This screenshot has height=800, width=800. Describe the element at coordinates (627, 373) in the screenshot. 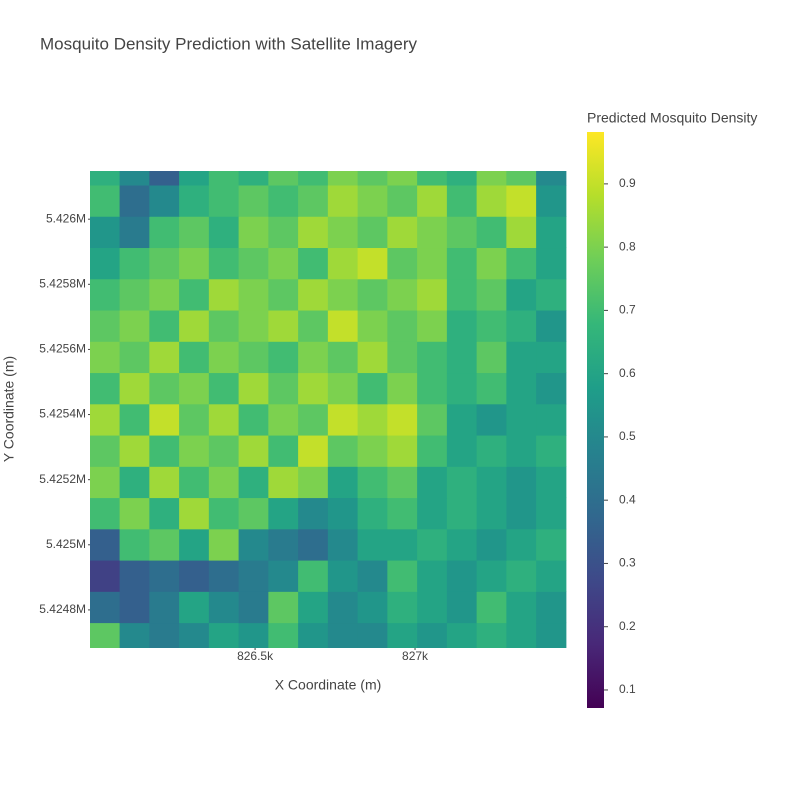

I see `colorbar-tick-label: 0.6` at that location.